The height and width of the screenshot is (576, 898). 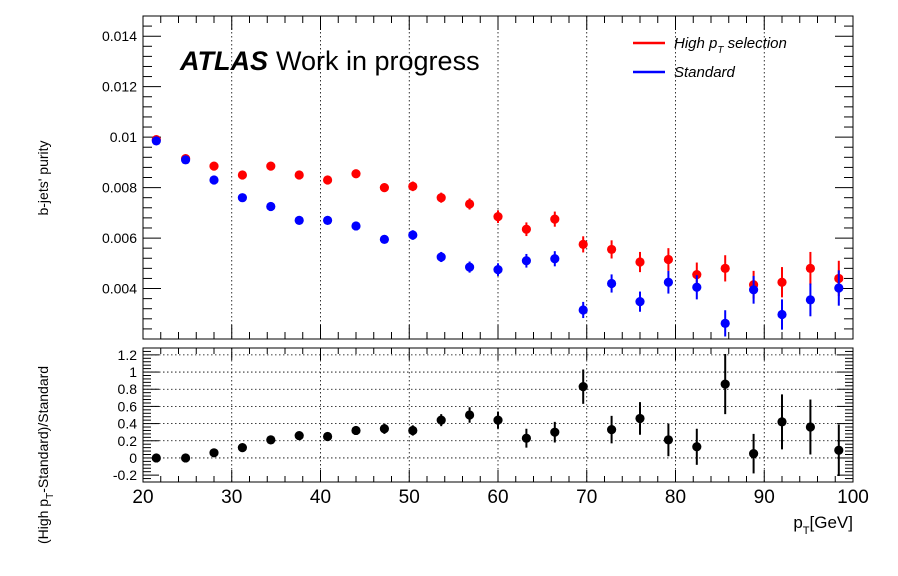 I want to click on y-tick-label: 1, so click(x=133, y=372).